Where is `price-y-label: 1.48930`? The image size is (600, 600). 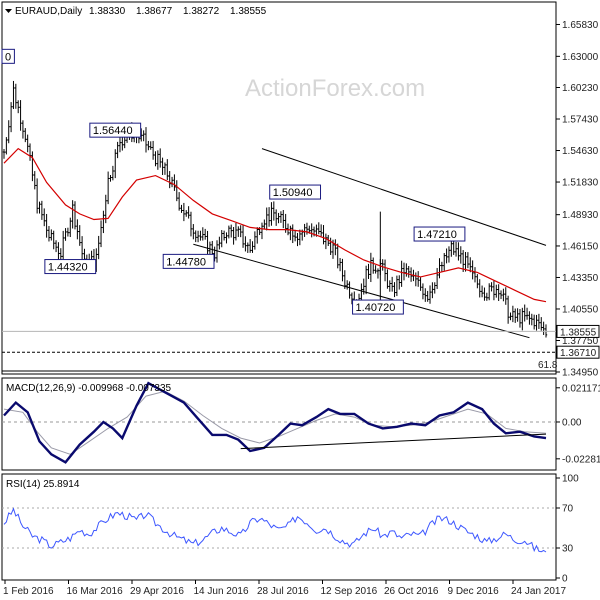 price-y-label: 1.48930 is located at coordinates (580, 215).